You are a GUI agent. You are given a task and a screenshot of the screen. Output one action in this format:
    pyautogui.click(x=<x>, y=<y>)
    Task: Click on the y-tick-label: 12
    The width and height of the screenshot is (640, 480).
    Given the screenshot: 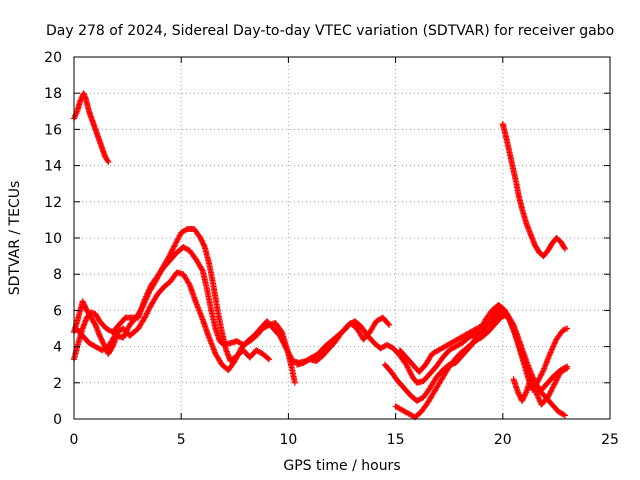 What is the action you would take?
    pyautogui.click(x=53, y=203)
    